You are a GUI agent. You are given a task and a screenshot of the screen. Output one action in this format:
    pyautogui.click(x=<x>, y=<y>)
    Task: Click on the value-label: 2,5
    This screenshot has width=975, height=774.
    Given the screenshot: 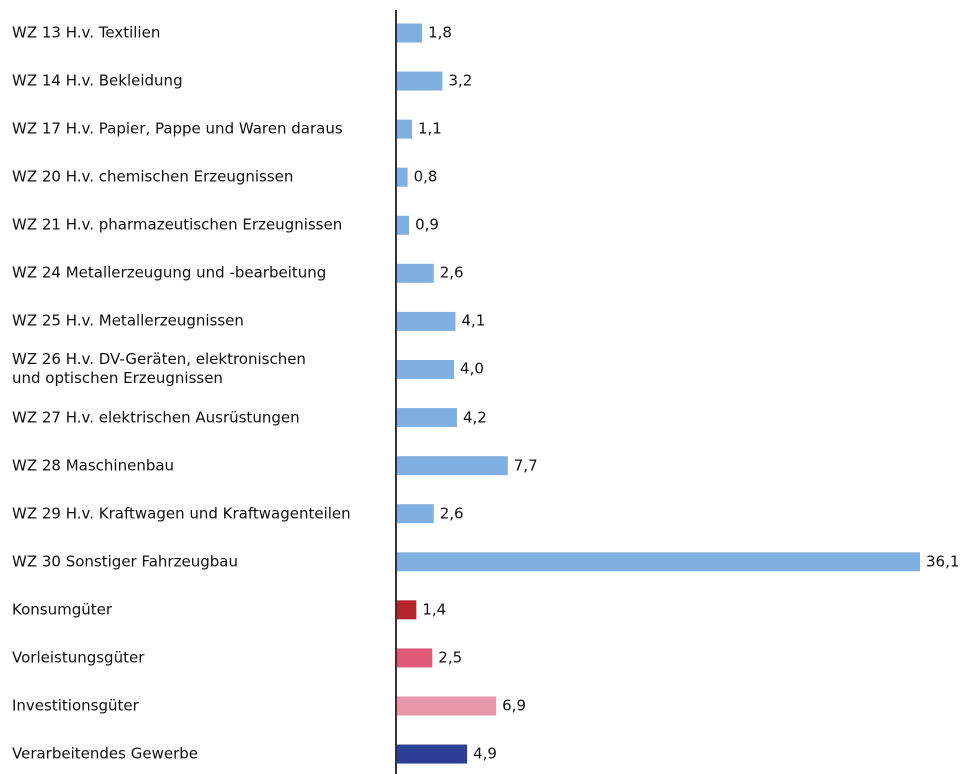 What is the action you would take?
    pyautogui.click(x=450, y=657)
    